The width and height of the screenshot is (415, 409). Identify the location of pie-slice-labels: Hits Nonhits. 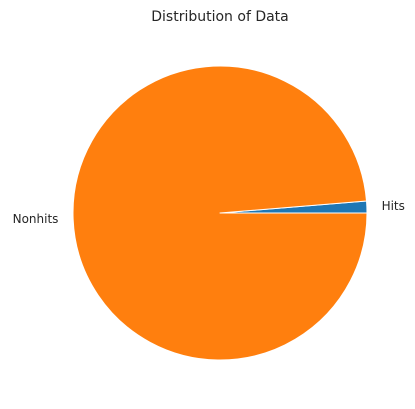
(209, 212).